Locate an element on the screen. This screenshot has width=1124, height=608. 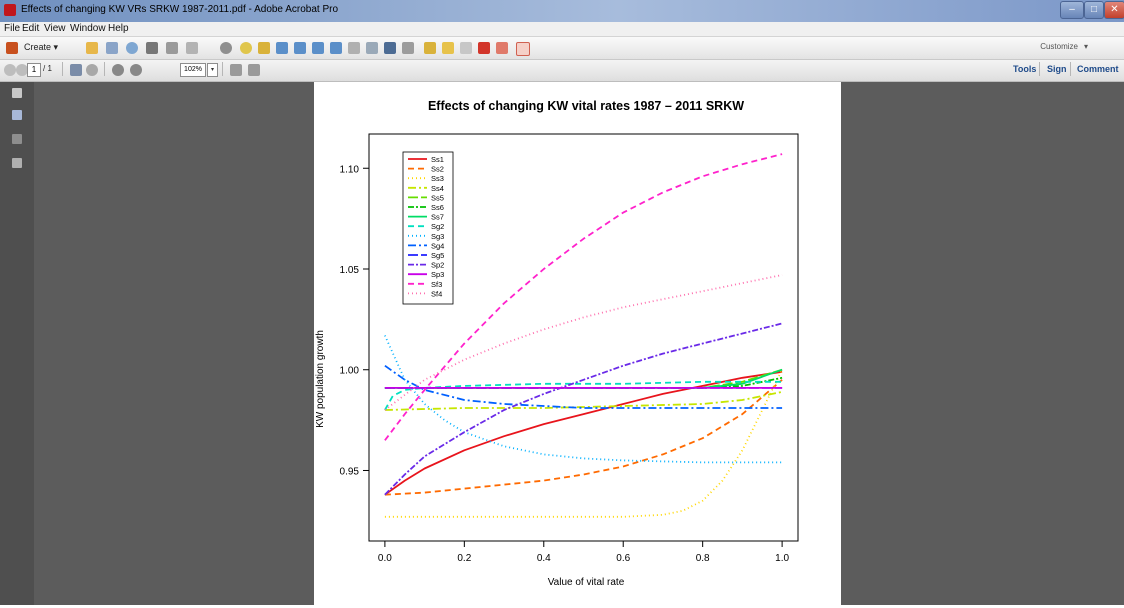
legend-label-ss4: Ss4 is located at coordinates (437, 188).